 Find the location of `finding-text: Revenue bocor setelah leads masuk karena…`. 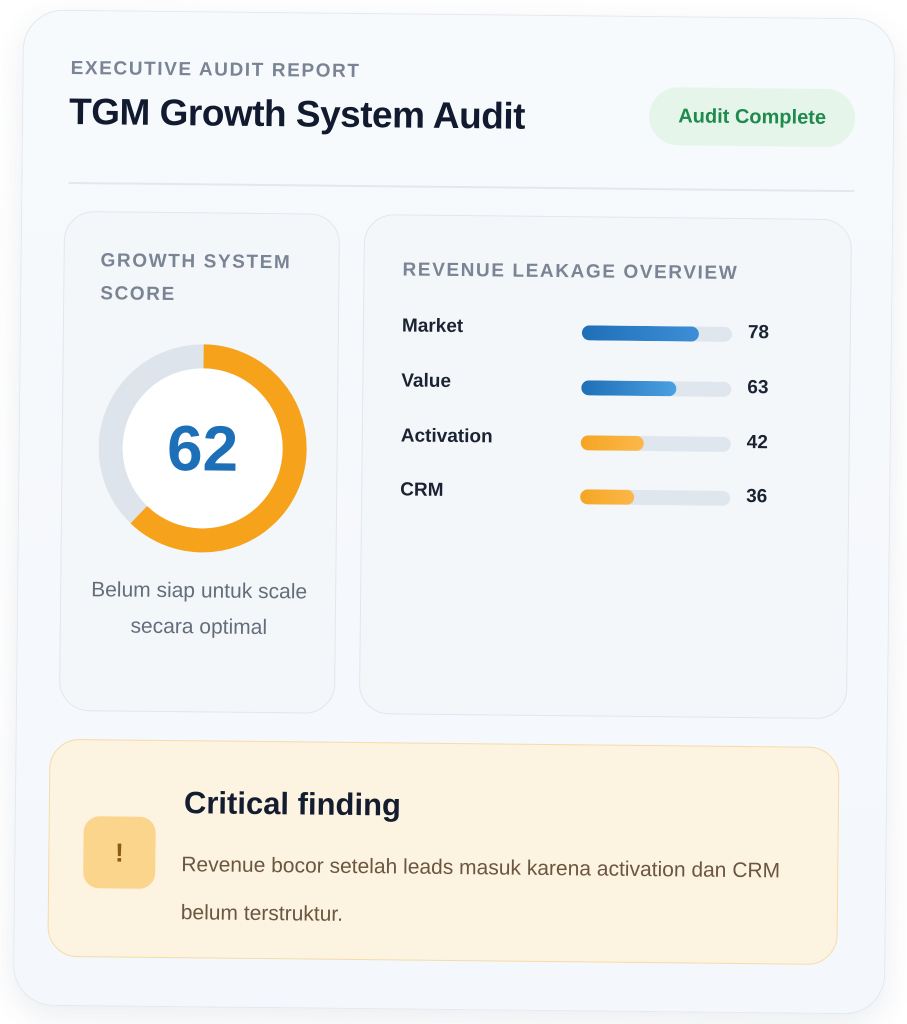

finding-text: Revenue bocor setelah leads masuk karena… is located at coordinates (480, 889).